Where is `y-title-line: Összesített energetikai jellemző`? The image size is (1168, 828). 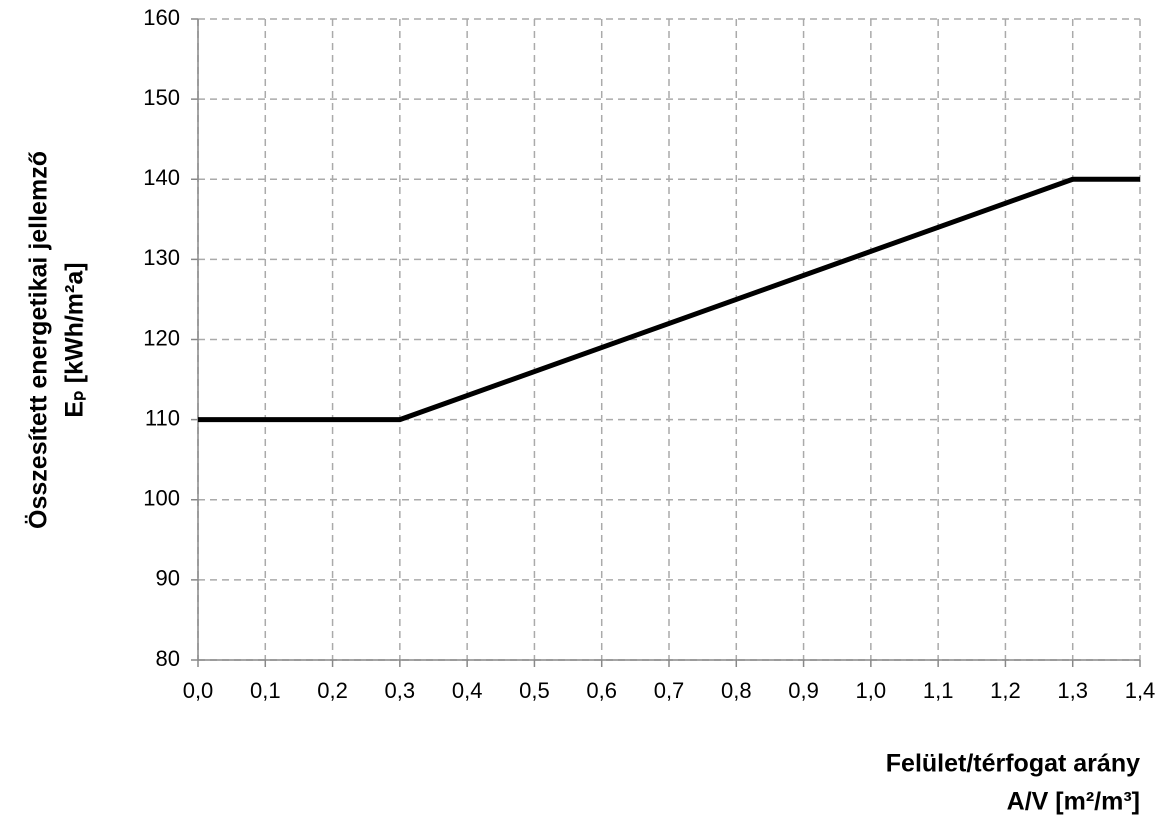 y-title-line: Összesített energetikai jellemző is located at coordinates (38, 340).